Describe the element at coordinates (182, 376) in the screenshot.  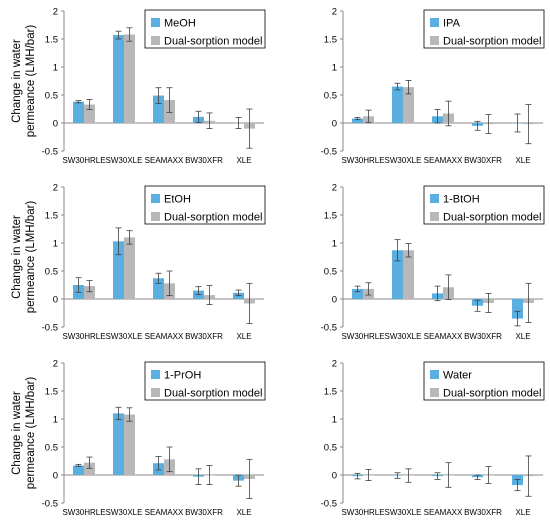
I see `legend-label-measured: 1-PrOH` at that location.